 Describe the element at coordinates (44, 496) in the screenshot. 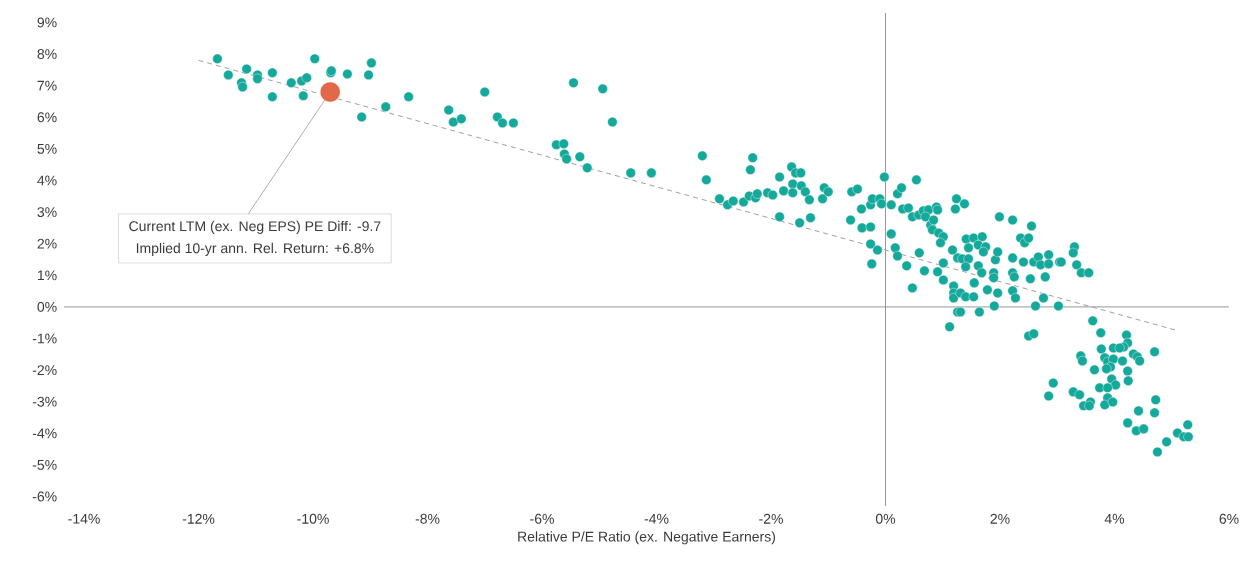

I see `y-tick-label: -6%` at that location.